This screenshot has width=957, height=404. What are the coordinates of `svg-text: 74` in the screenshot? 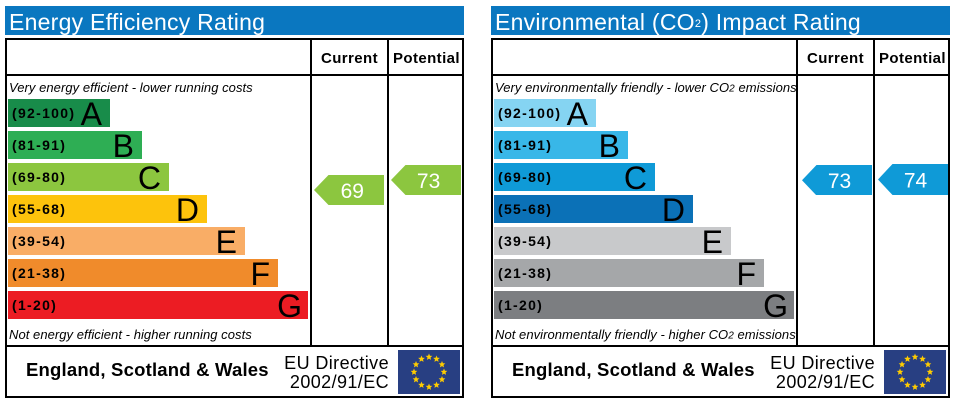 It's located at (916, 180).